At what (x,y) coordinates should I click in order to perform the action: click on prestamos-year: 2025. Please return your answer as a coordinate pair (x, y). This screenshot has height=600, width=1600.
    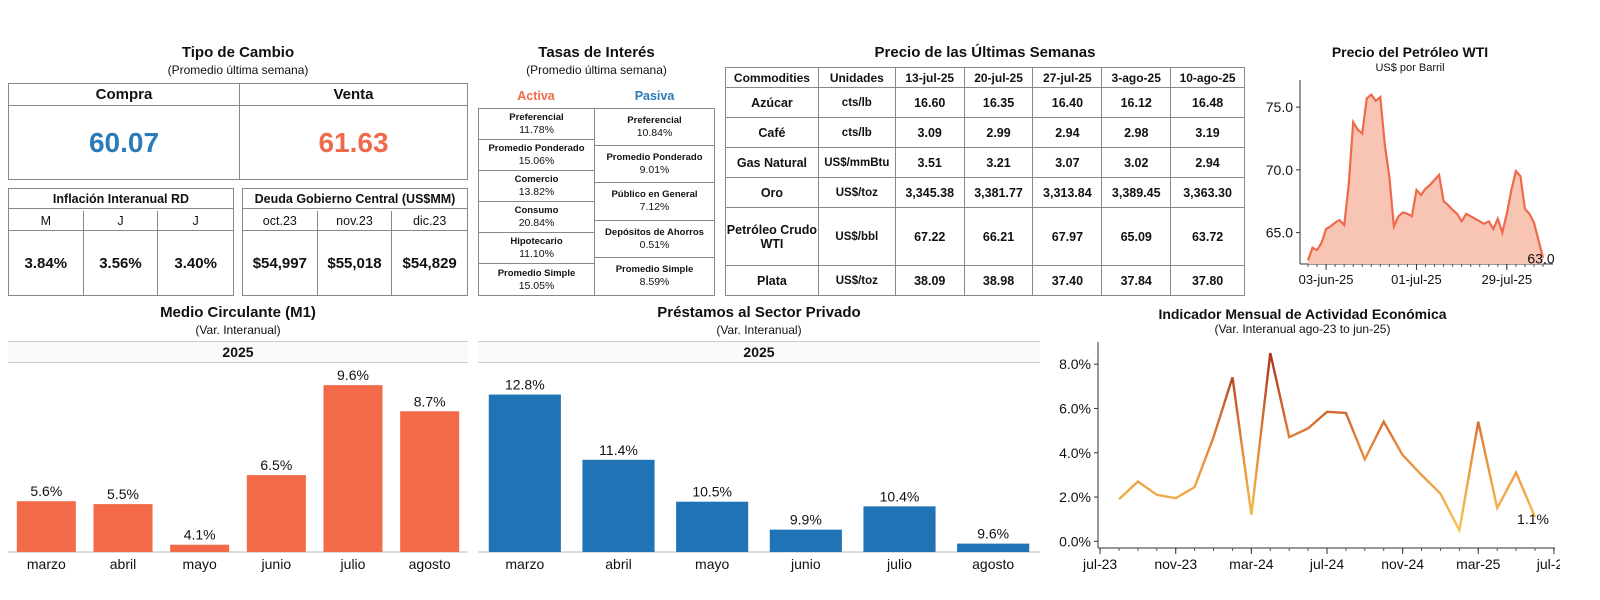
    Looking at the image, I should click on (759, 352).